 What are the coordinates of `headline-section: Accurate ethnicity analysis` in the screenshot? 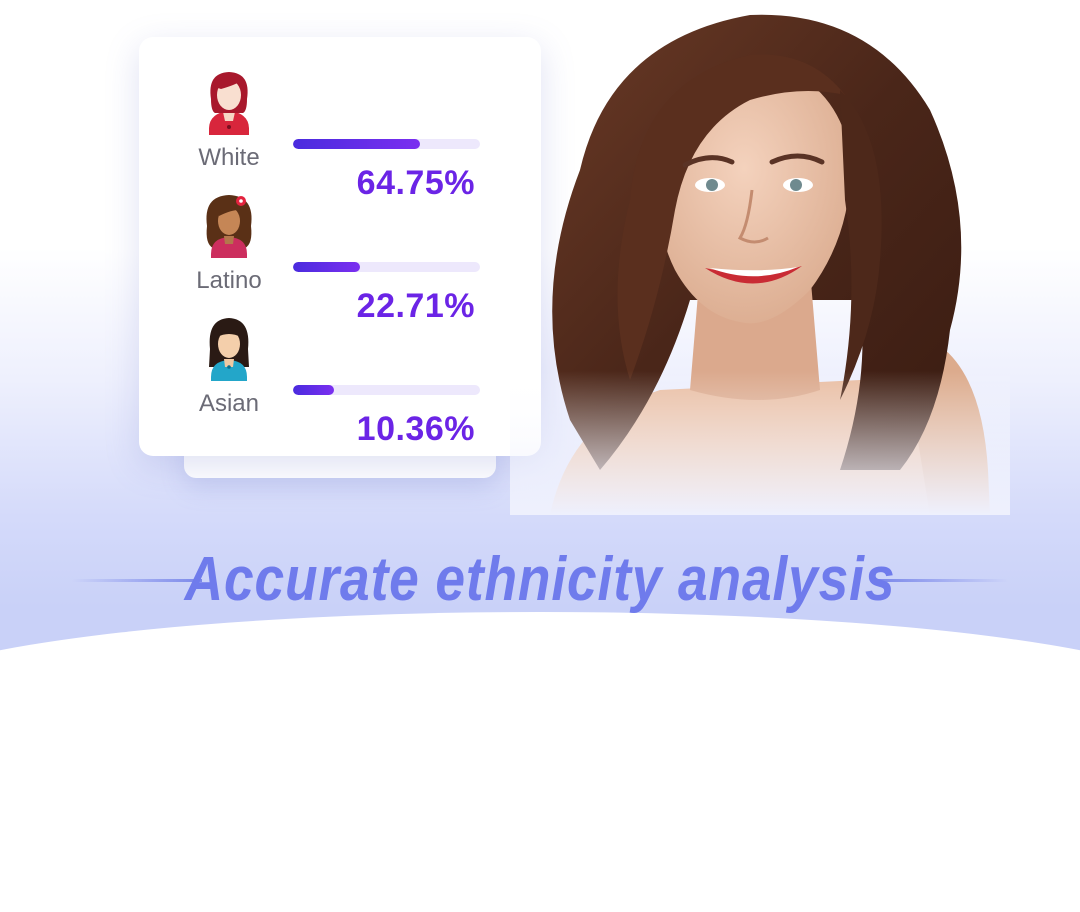 It's located at (540, 580).